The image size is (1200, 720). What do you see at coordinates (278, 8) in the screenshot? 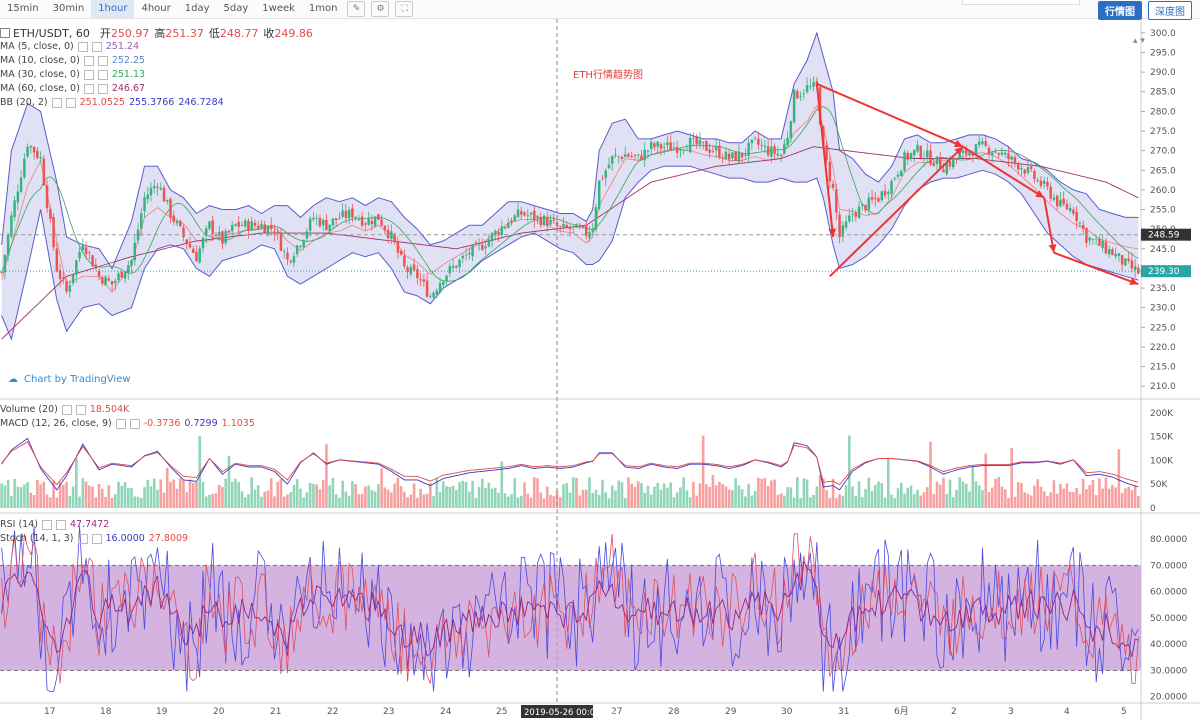
I see `timeframe-1week: 1week` at bounding box center [278, 8].